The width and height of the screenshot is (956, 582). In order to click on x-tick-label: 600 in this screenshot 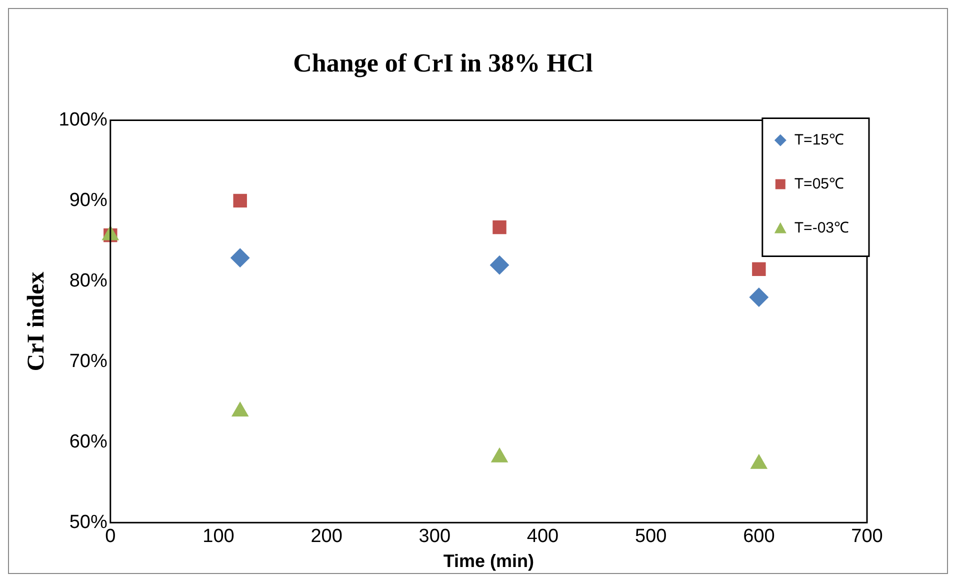, I will do `click(759, 537)`.